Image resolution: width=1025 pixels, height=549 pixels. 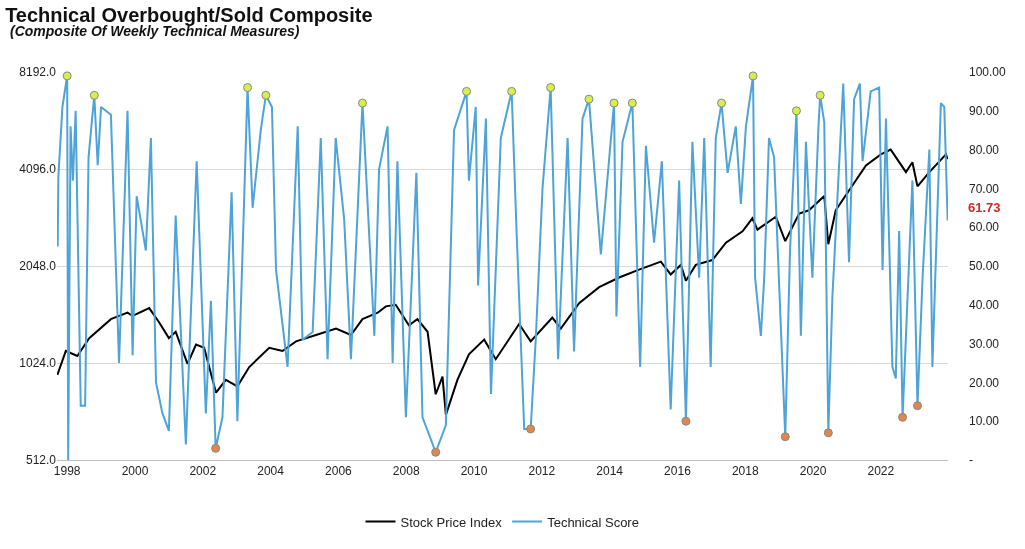 What do you see at coordinates (38, 72) in the screenshot?
I see `y-tick-label: 8192.0` at bounding box center [38, 72].